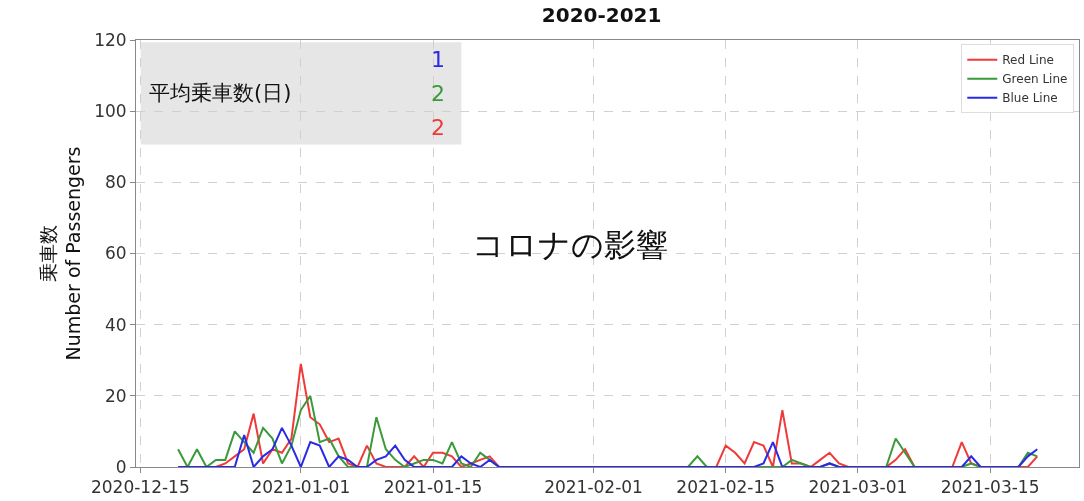  I want to click on legend-label: Red Line, so click(1028, 60).